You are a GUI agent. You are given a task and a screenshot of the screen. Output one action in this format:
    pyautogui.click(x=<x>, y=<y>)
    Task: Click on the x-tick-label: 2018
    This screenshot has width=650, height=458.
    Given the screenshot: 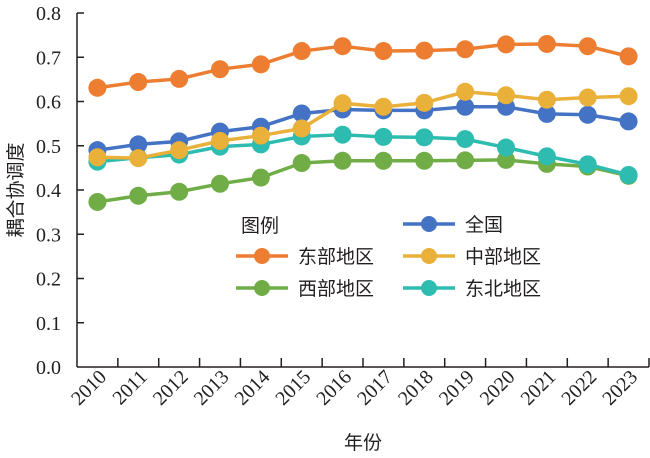 What is the action you would take?
    pyautogui.click(x=416, y=388)
    